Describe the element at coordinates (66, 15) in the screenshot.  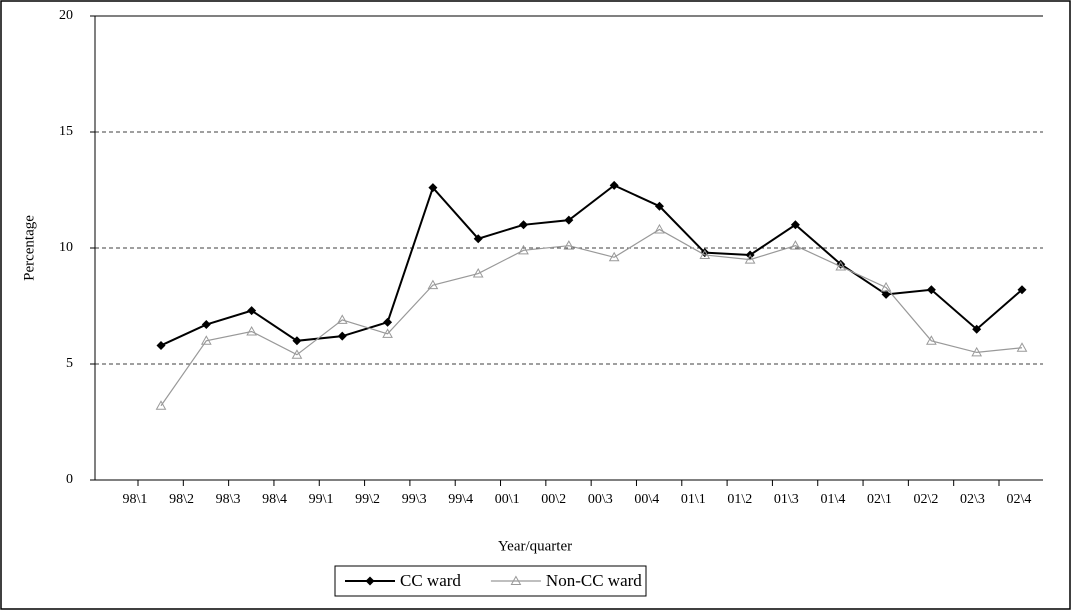
I see `y-tick-label: 20` at that location.